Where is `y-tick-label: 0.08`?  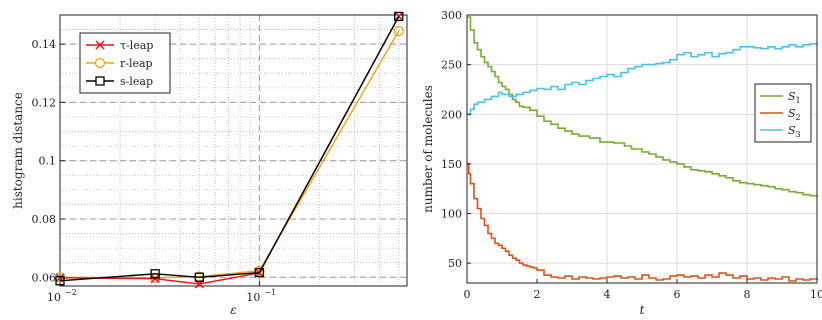 y-tick-label: 0.08 is located at coordinates (44, 219).